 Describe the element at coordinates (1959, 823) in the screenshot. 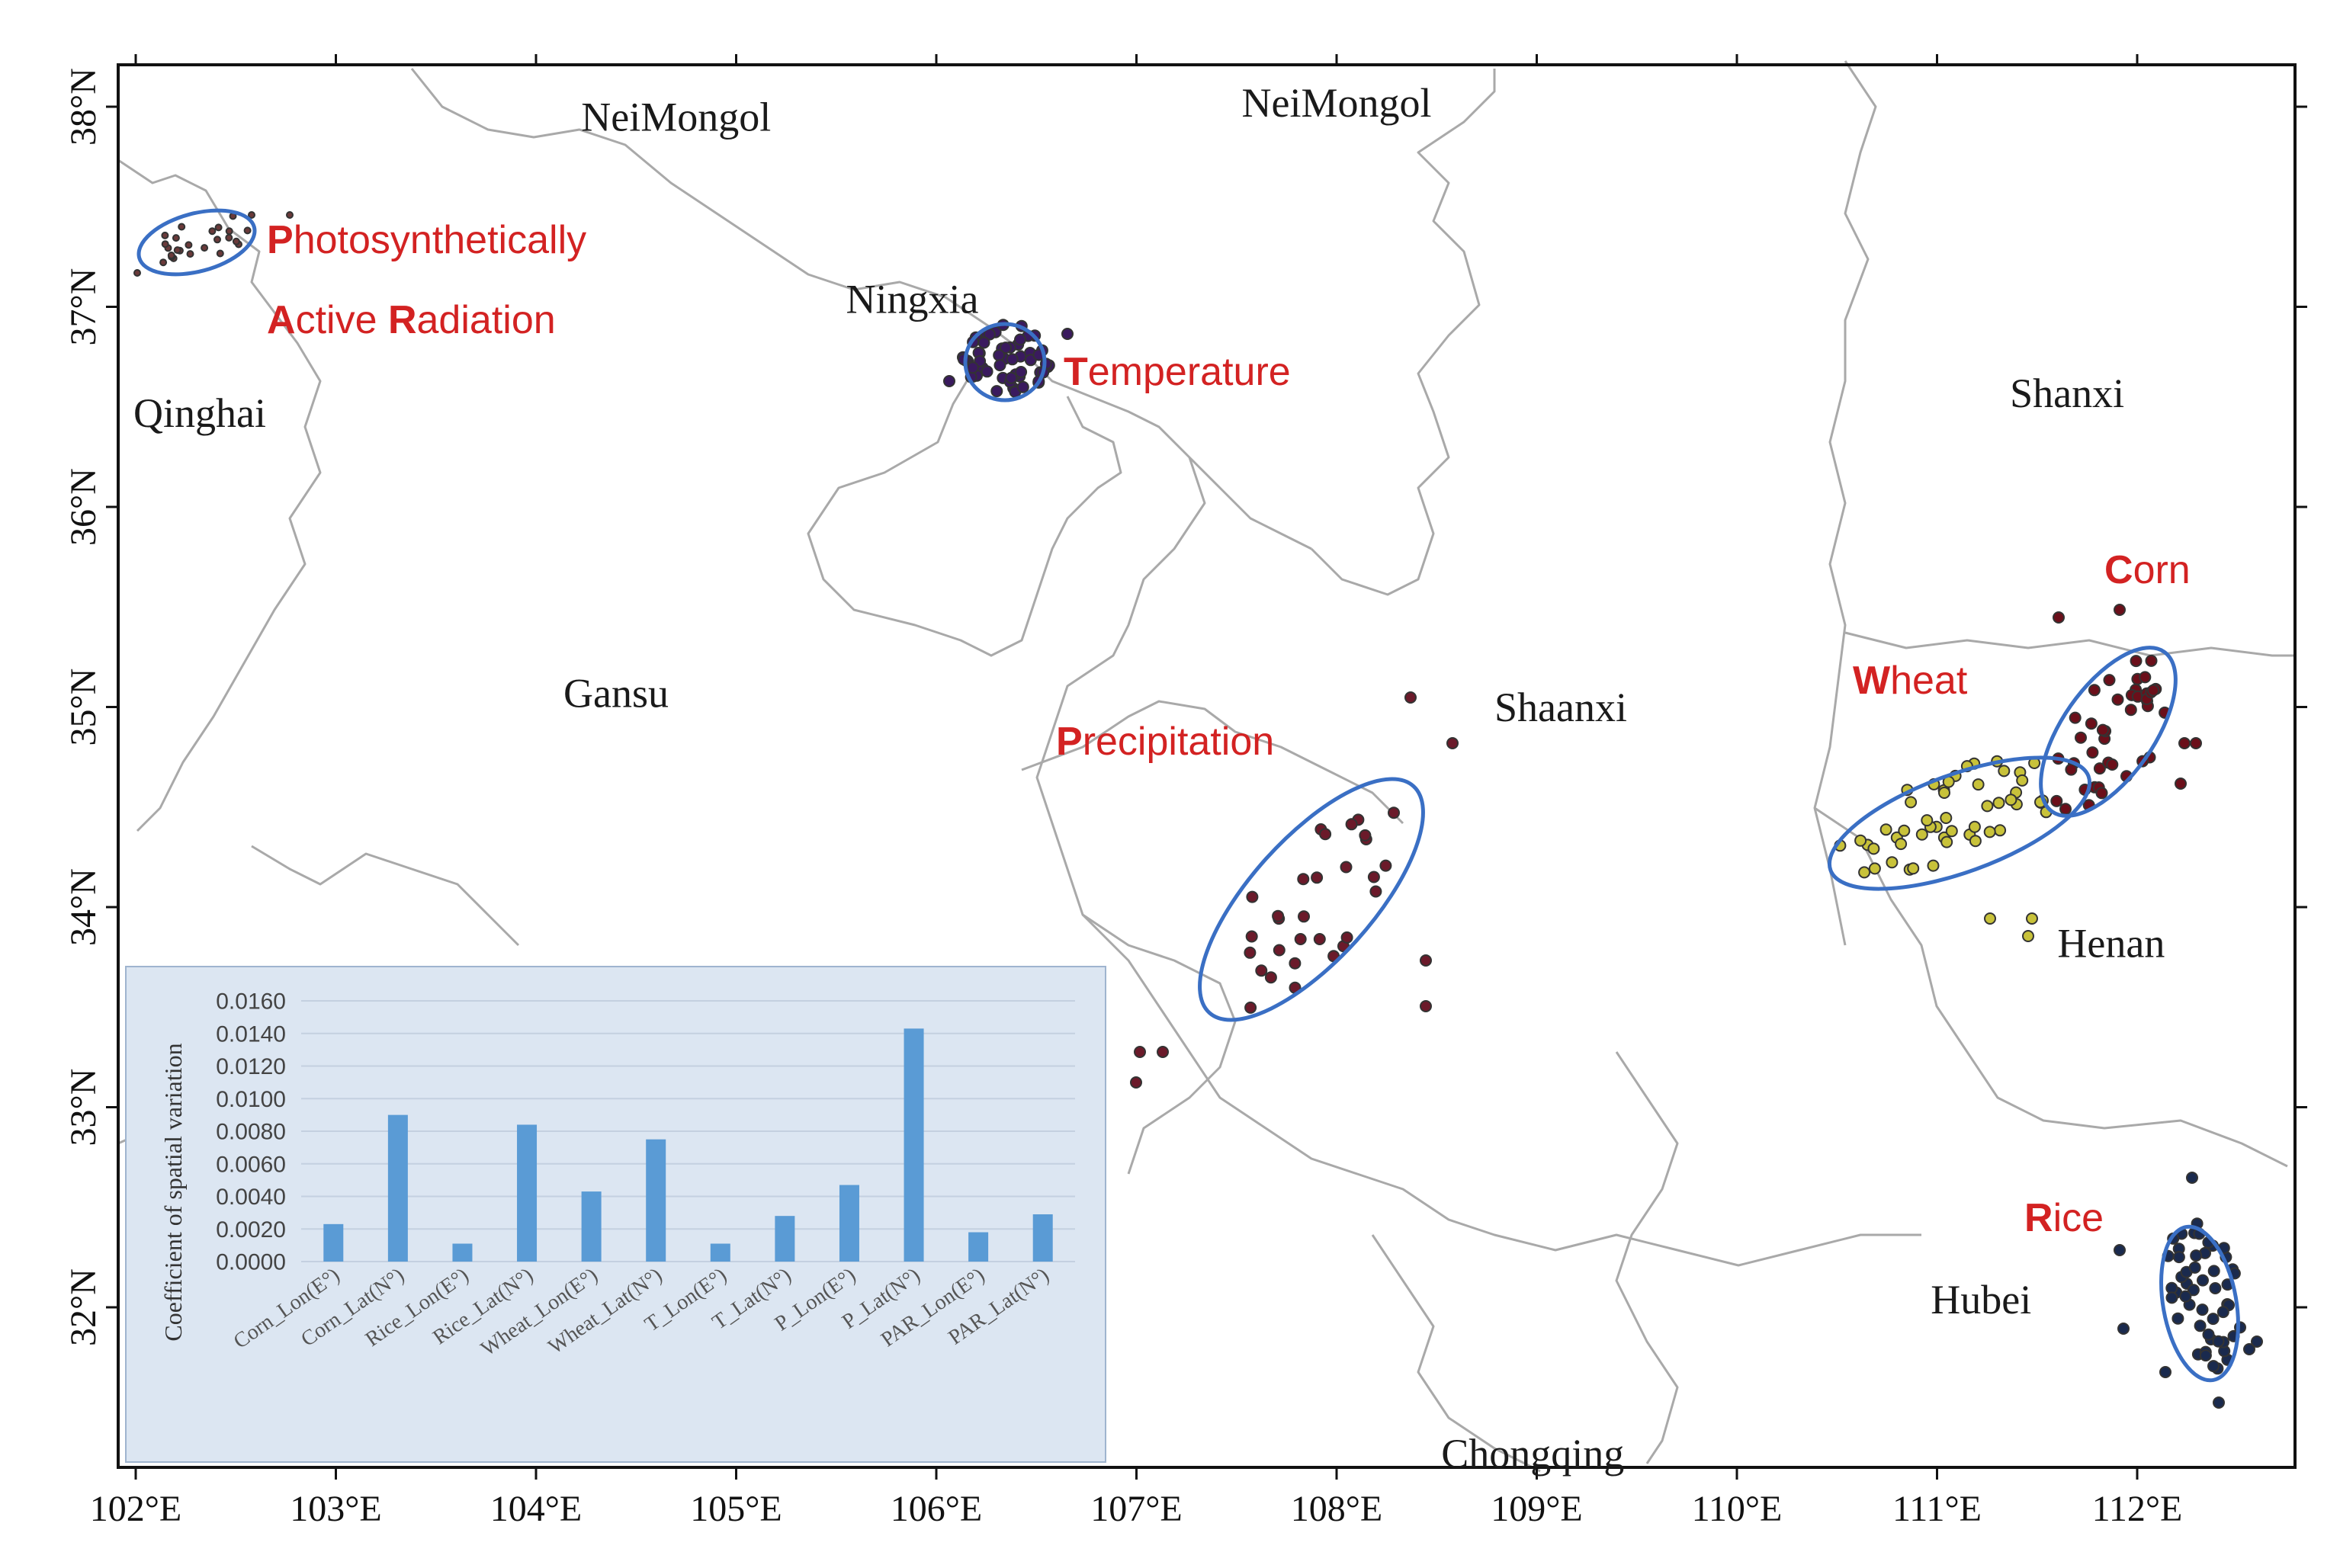

I see `wheat-ellipse` at that location.